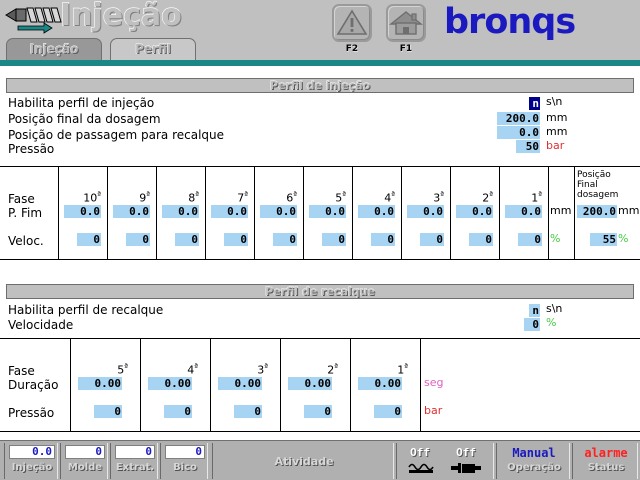  I want to click on section-header-injecao: Perfil de injeção, so click(320, 85).